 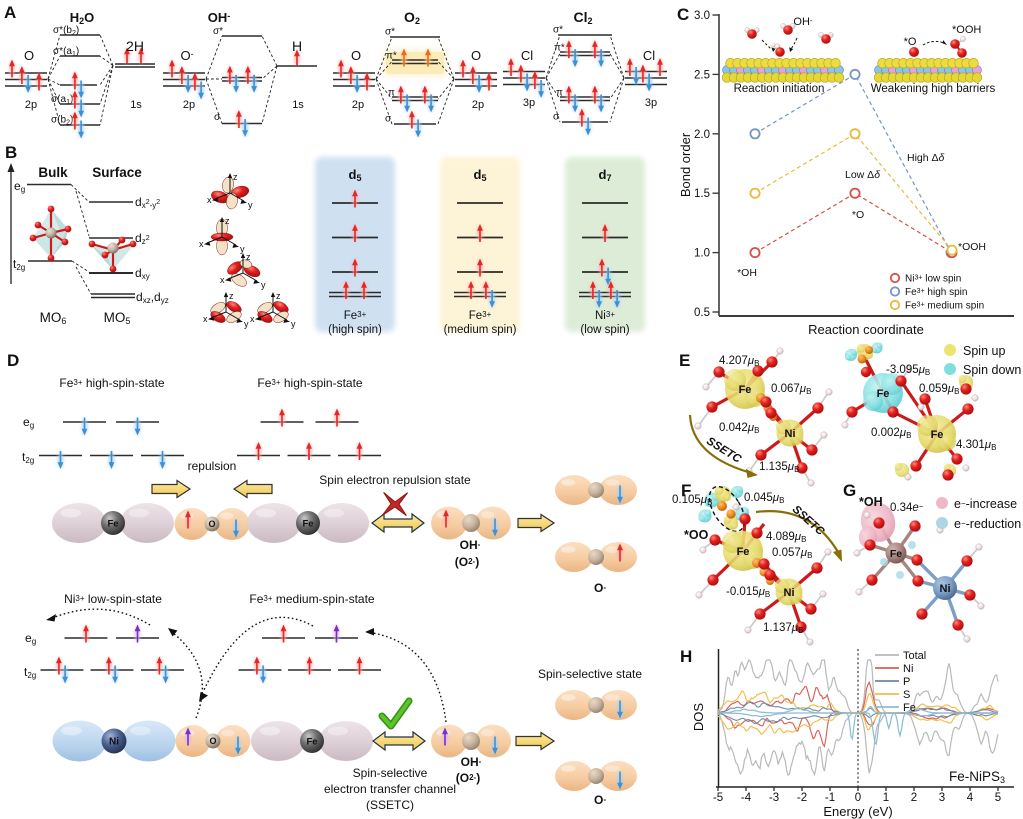 What do you see at coordinates (390, 773) in the screenshot?
I see `svg-text: Spin-selective` at bounding box center [390, 773].